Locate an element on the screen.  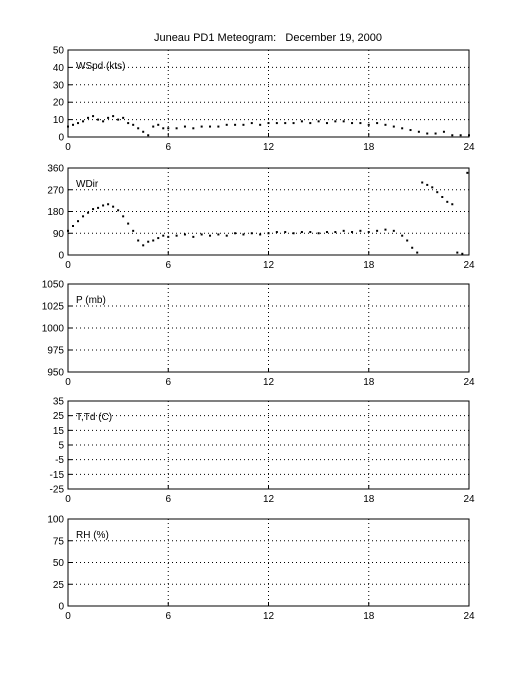
panel-1-xtick-label: 6 is located at coordinates (168, 265).